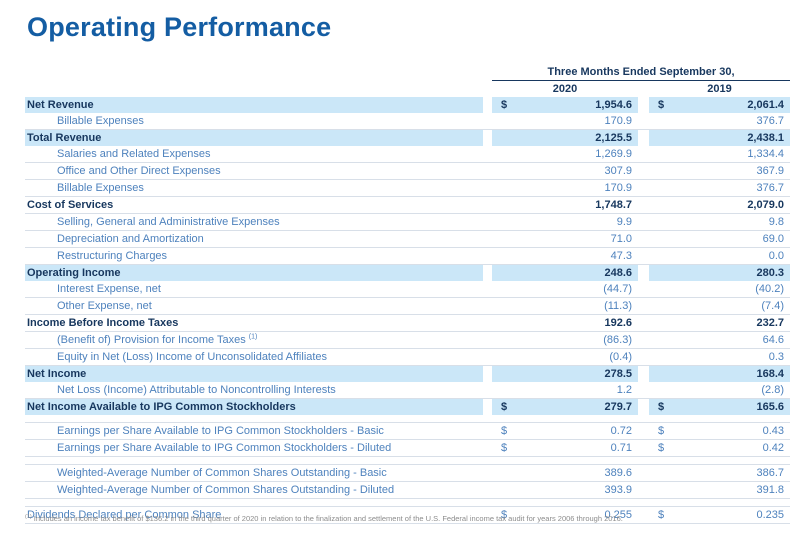  Describe the element at coordinates (617, 288) in the screenshot. I see `value-2020: (44.7)` at that location.